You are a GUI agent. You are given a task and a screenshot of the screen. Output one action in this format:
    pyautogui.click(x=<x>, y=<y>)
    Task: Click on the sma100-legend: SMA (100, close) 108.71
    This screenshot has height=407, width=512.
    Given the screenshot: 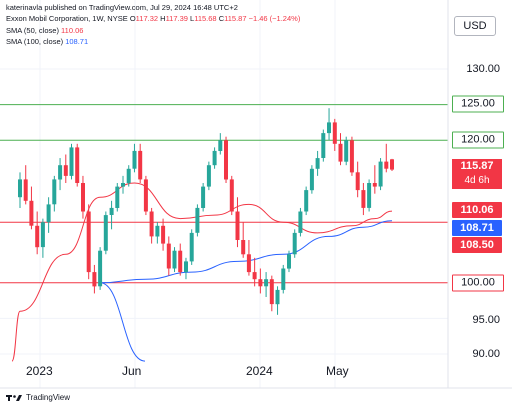 What is the action you would take?
    pyautogui.click(x=47, y=41)
    